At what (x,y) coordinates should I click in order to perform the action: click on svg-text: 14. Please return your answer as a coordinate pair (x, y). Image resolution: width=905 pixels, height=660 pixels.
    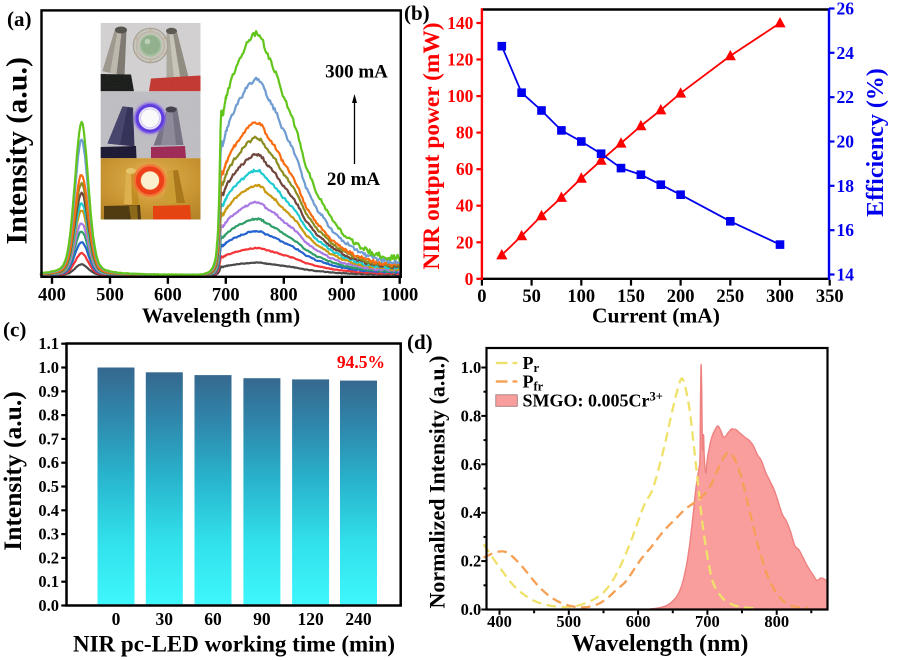
    Looking at the image, I should click on (846, 275).